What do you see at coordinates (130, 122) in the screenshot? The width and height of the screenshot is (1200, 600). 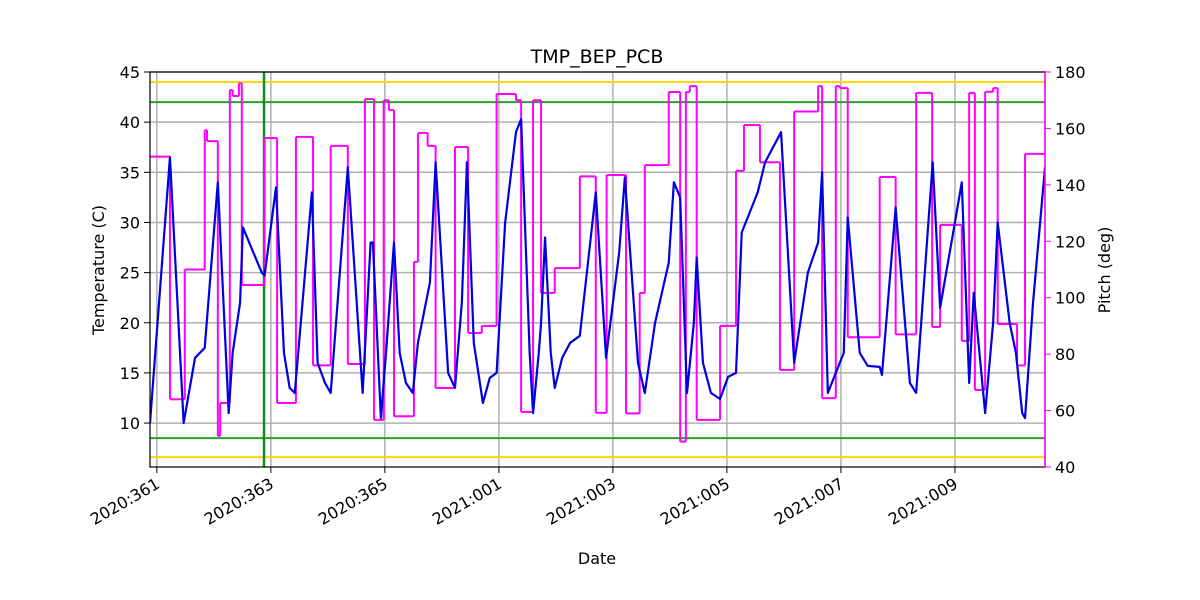 I see `y-tick-label: 40` at bounding box center [130, 122].